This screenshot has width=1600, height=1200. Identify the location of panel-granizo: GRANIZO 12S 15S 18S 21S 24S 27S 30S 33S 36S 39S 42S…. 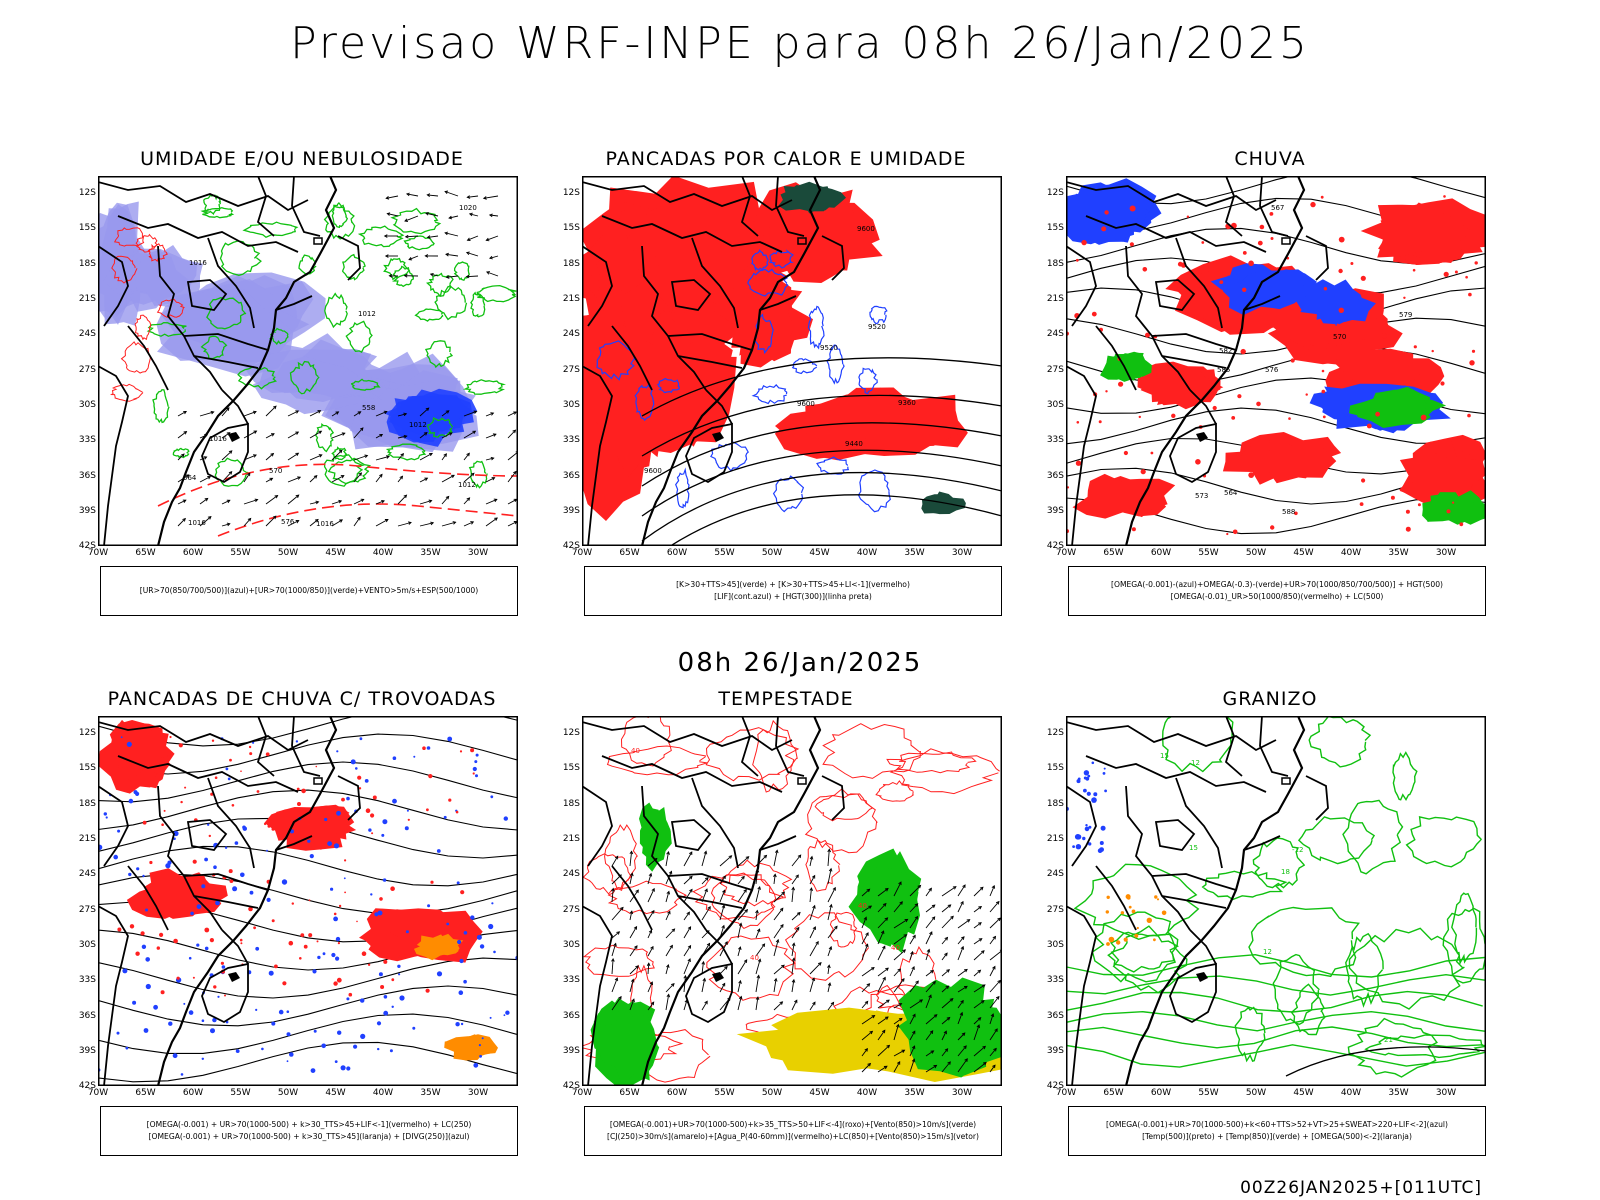
(1270, 933).